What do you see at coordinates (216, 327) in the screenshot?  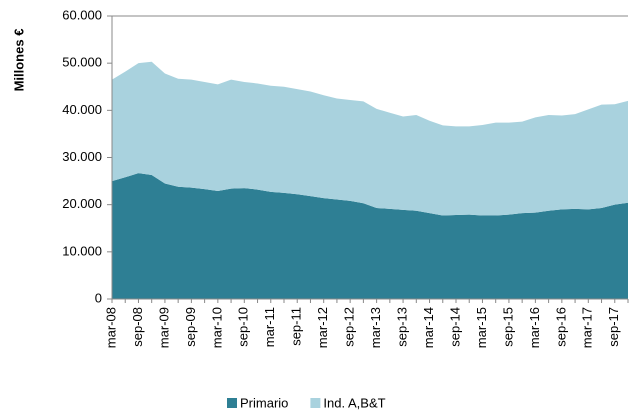 I see `x-tick-label: mar-10` at bounding box center [216, 327].